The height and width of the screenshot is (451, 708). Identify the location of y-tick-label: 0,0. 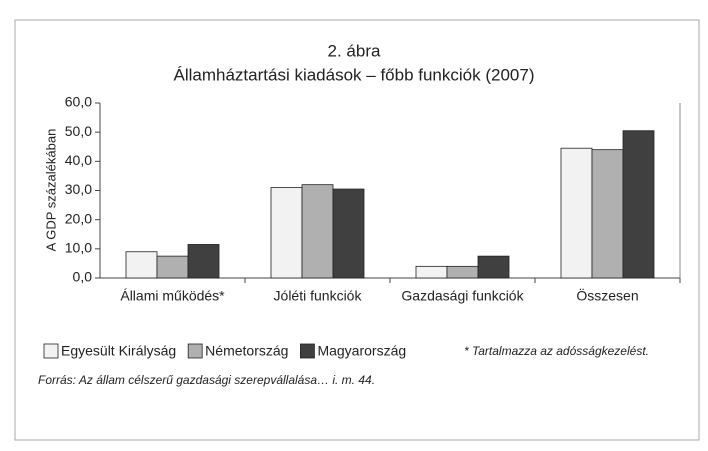
(83, 277).